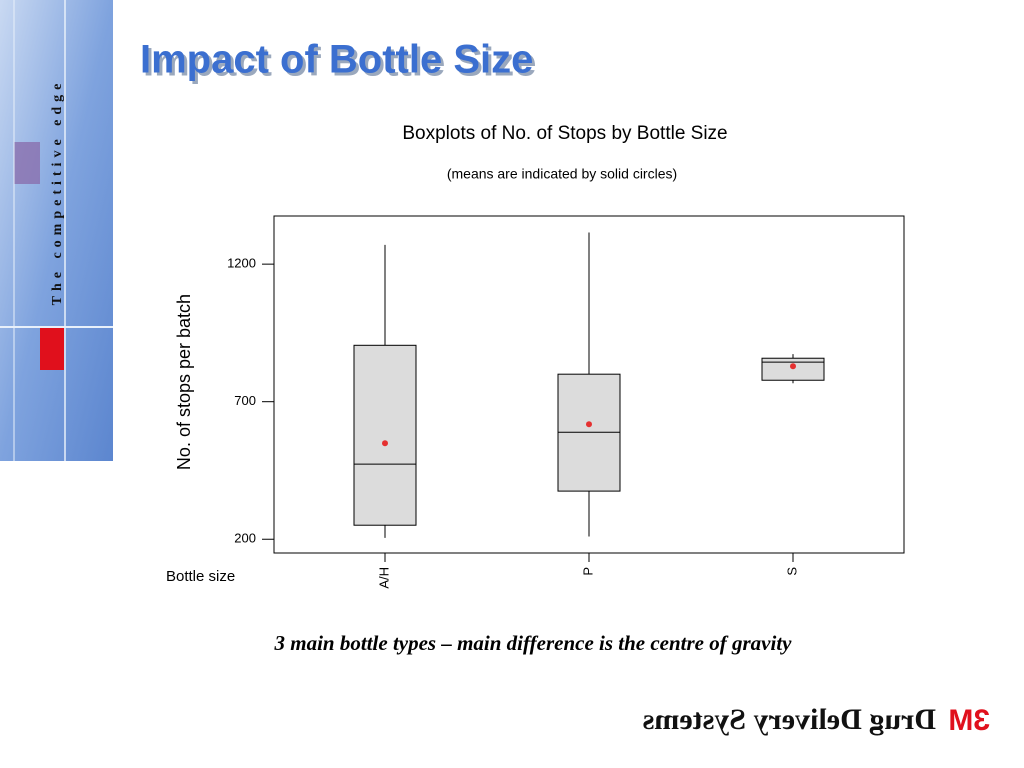 This screenshot has height=768, width=1024. What do you see at coordinates (587, 571) in the screenshot?
I see `x-tick-label: P` at bounding box center [587, 571].